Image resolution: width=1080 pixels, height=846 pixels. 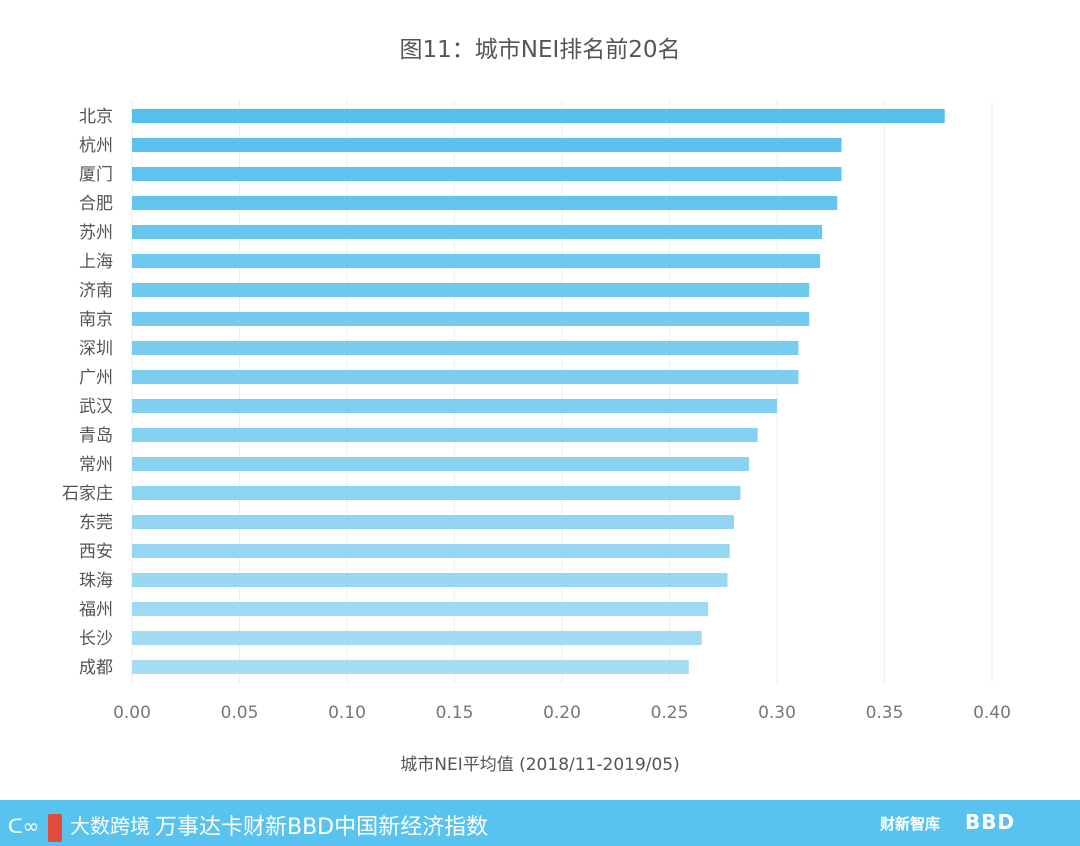 I want to click on category-label: 上海, so click(x=96, y=262).